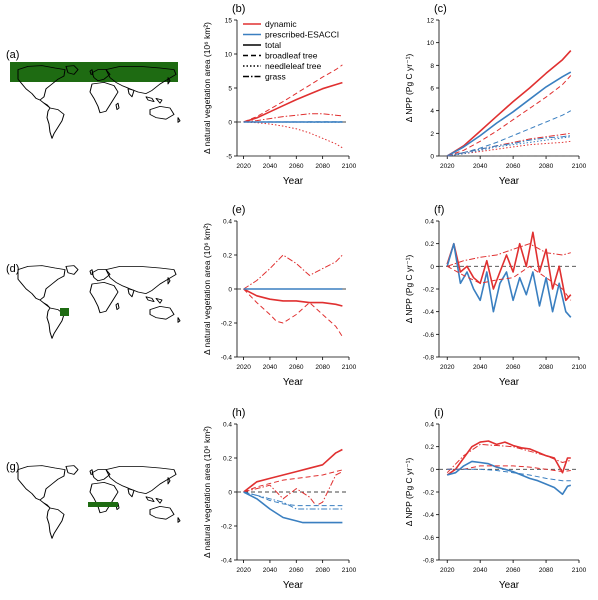  What do you see at coordinates (432, 89) in the screenshot?
I see `y-tick-label: 6` at bounding box center [432, 89].